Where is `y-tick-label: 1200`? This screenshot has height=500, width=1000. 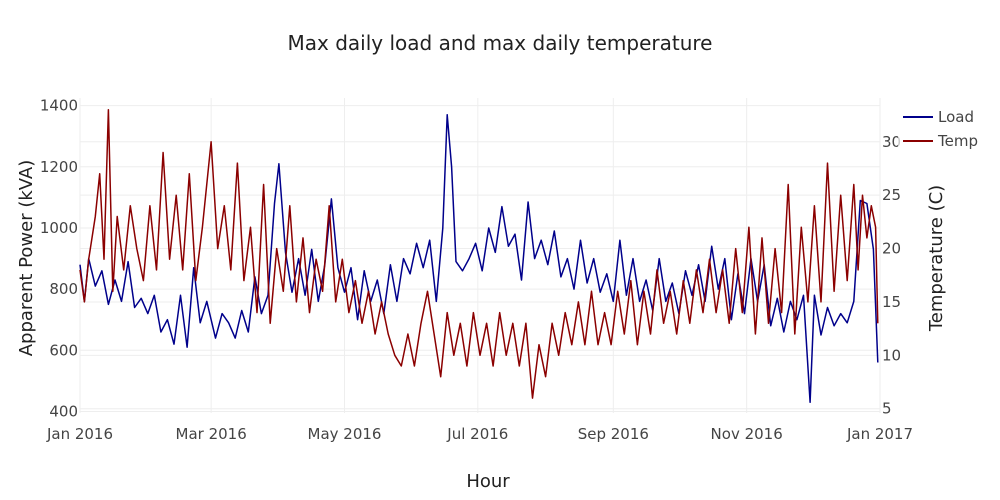 y-tick-label: 1200 is located at coordinates (59, 167).